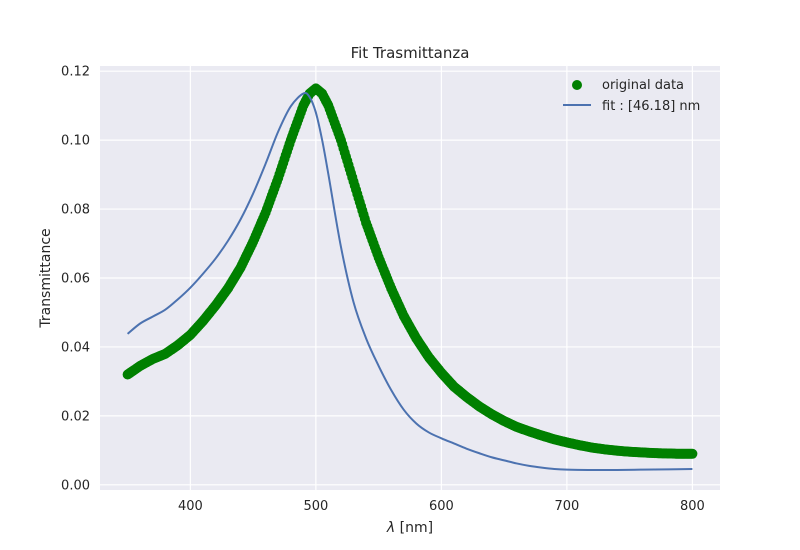 This screenshot has height=550, width=800. What do you see at coordinates (75, 72) in the screenshot?
I see `y-tick-label: 0.12` at bounding box center [75, 72].